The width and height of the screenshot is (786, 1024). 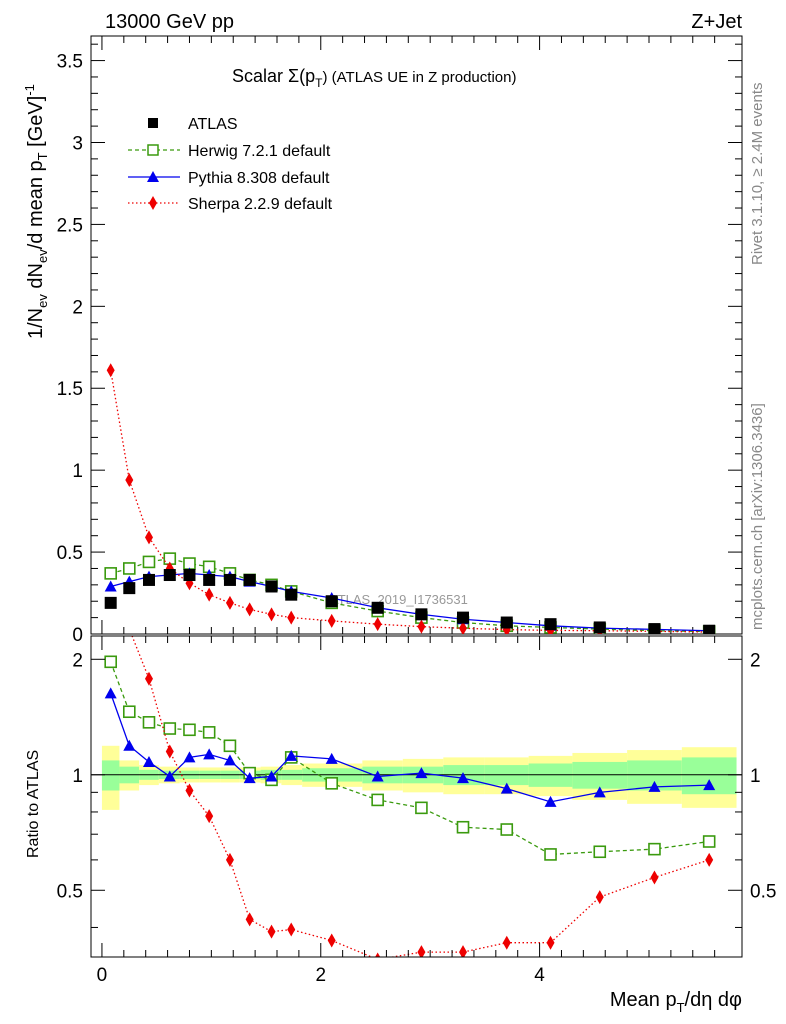 What do you see at coordinates (410, 747) in the screenshot?
I see `series-pythia` at bounding box center [410, 747].